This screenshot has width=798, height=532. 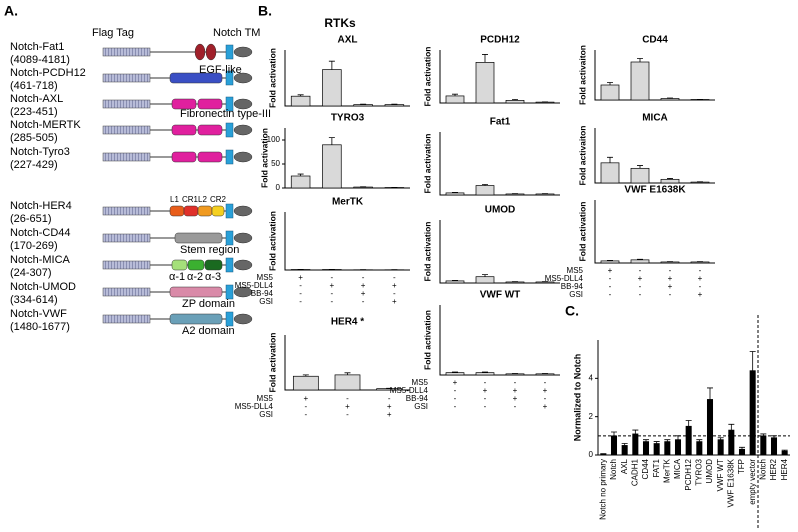 What do you see at coordinates (220, 70) in the screenshot?
I see `annotation: EGF-like` at bounding box center [220, 70].